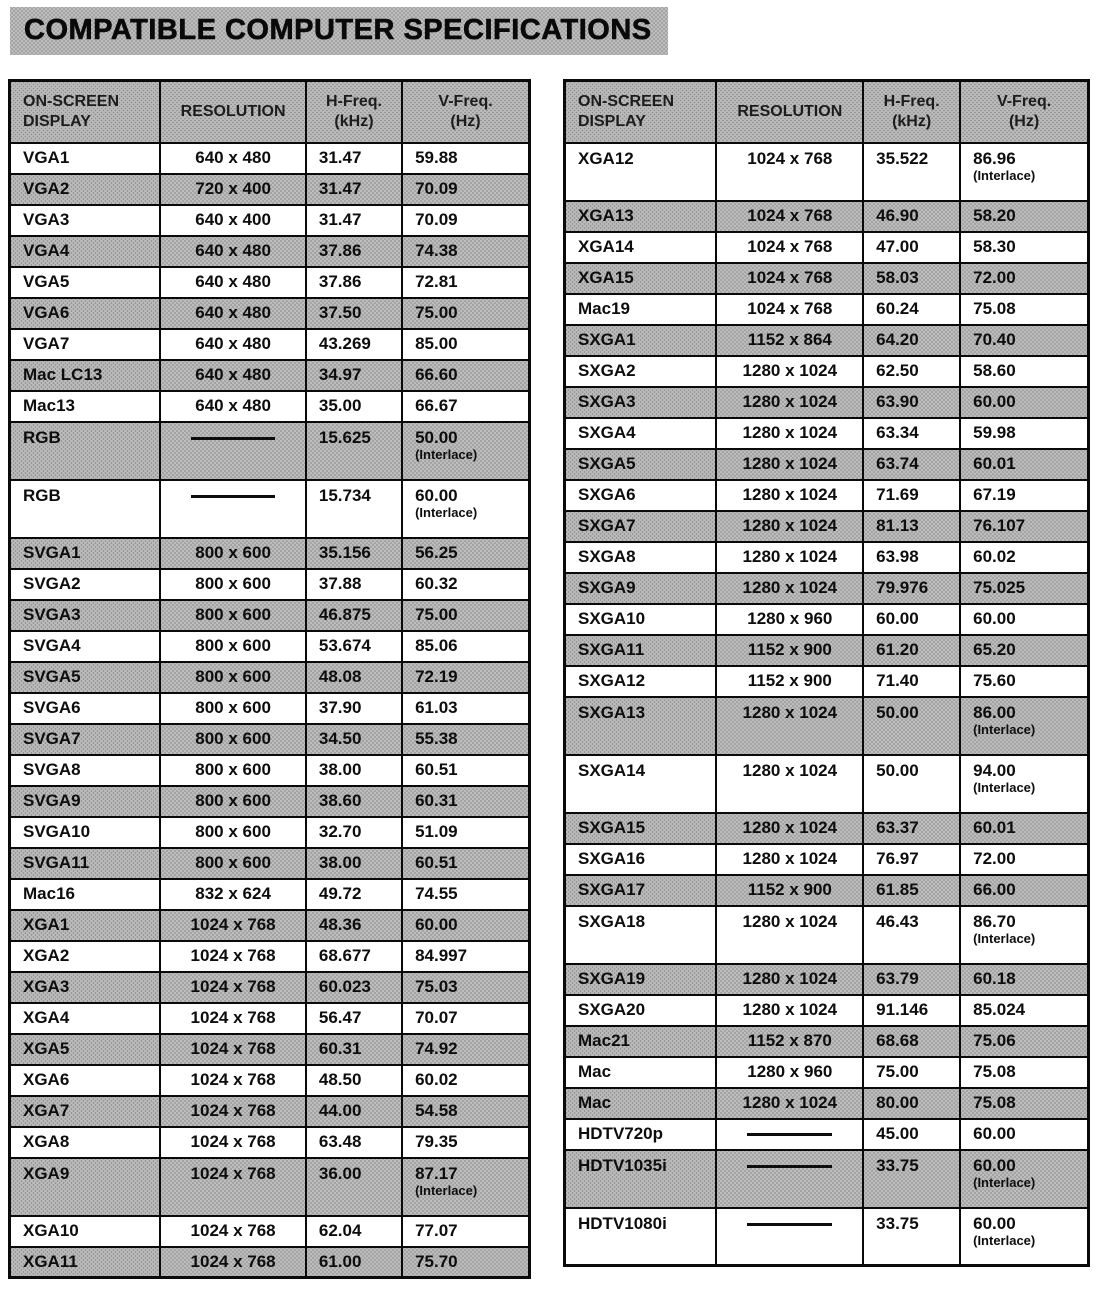  What do you see at coordinates (354, 189) in the screenshot?
I see `cell-hfreq: 31.47` at bounding box center [354, 189].